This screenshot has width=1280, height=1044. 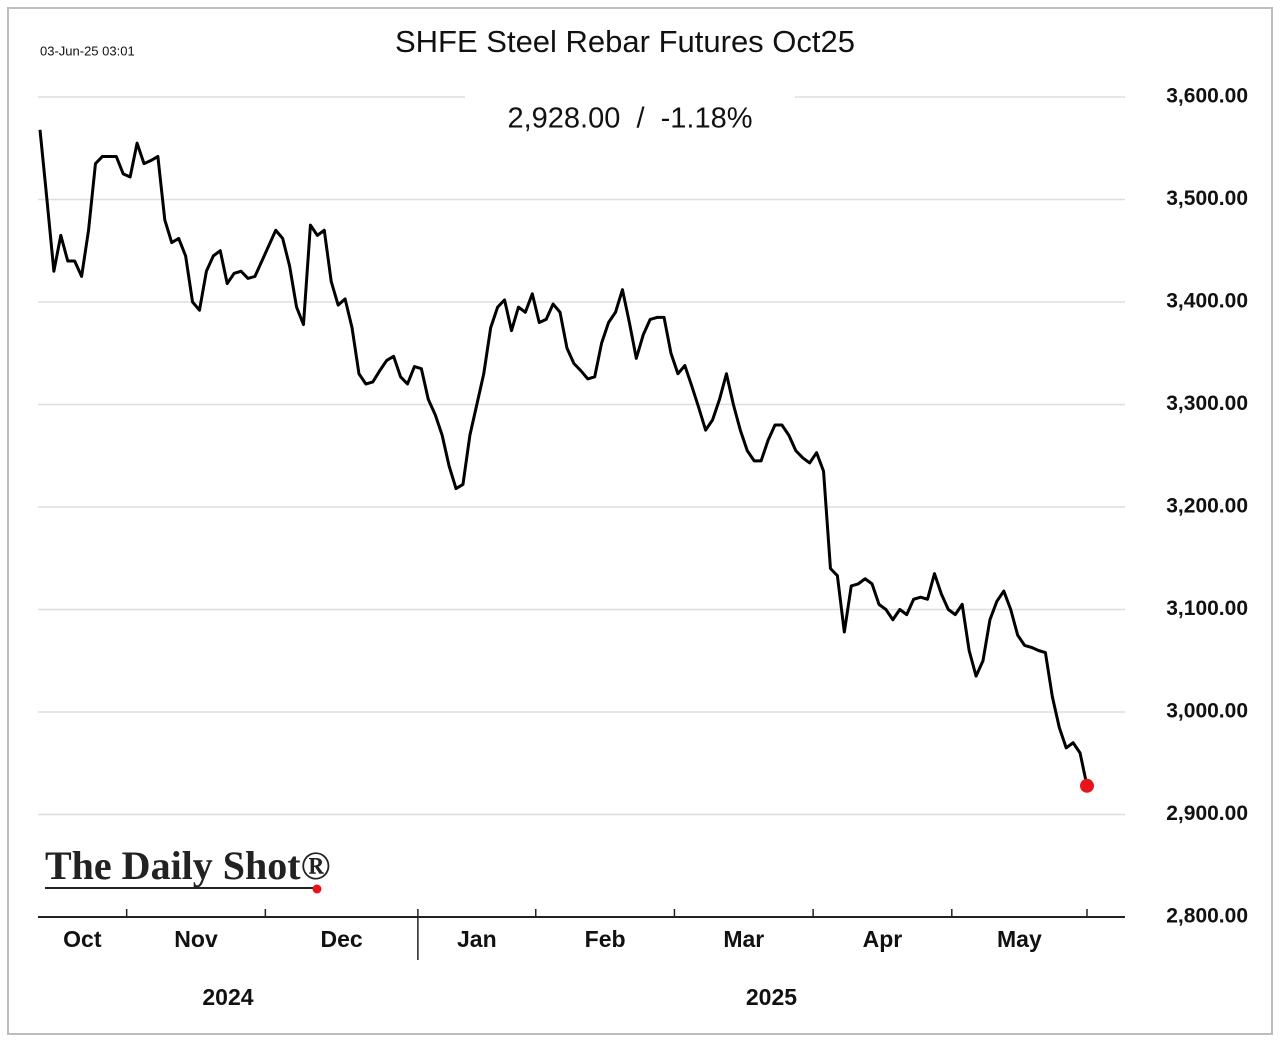 What do you see at coordinates (82, 939) in the screenshot?
I see `x-tick-label: Oct` at bounding box center [82, 939].